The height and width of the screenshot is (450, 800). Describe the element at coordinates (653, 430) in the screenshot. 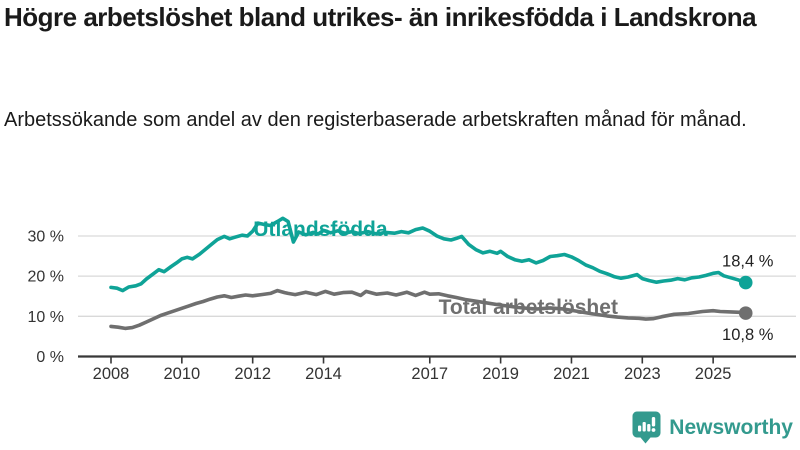

I see `logo-exclamation-dot` at that location.